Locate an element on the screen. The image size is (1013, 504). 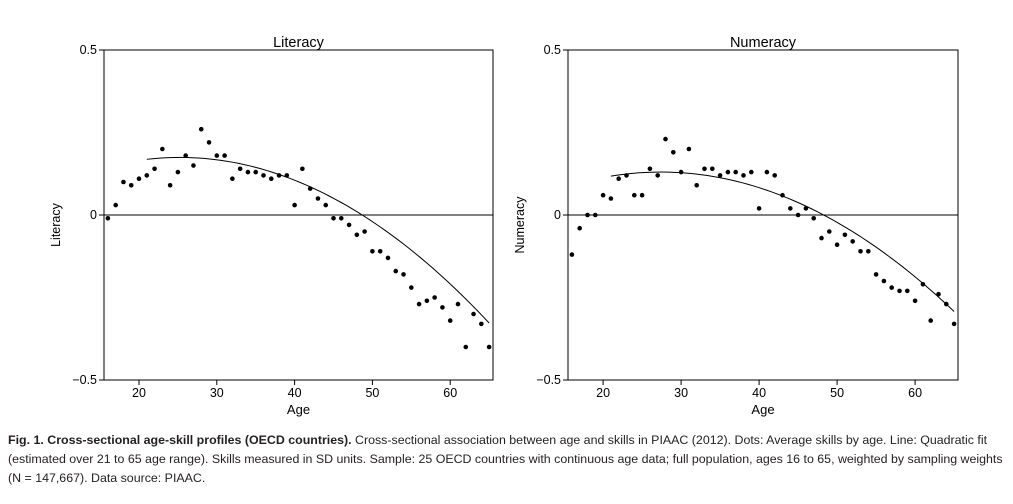
y-axis-label: Literacy is located at coordinates (56, 224).